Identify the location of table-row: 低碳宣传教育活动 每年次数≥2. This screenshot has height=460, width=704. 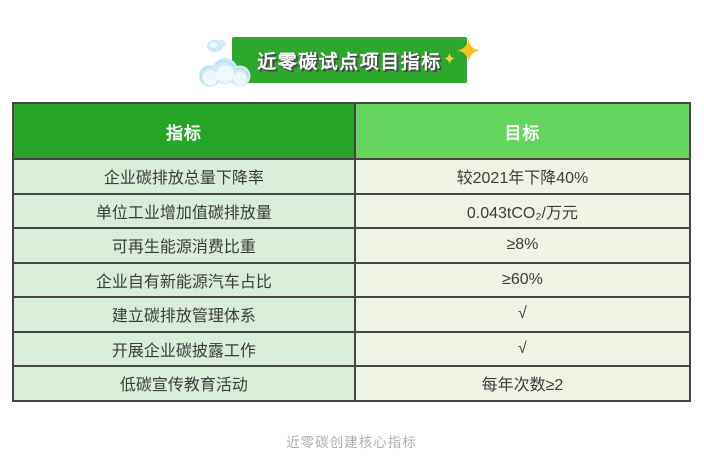
(352, 383).